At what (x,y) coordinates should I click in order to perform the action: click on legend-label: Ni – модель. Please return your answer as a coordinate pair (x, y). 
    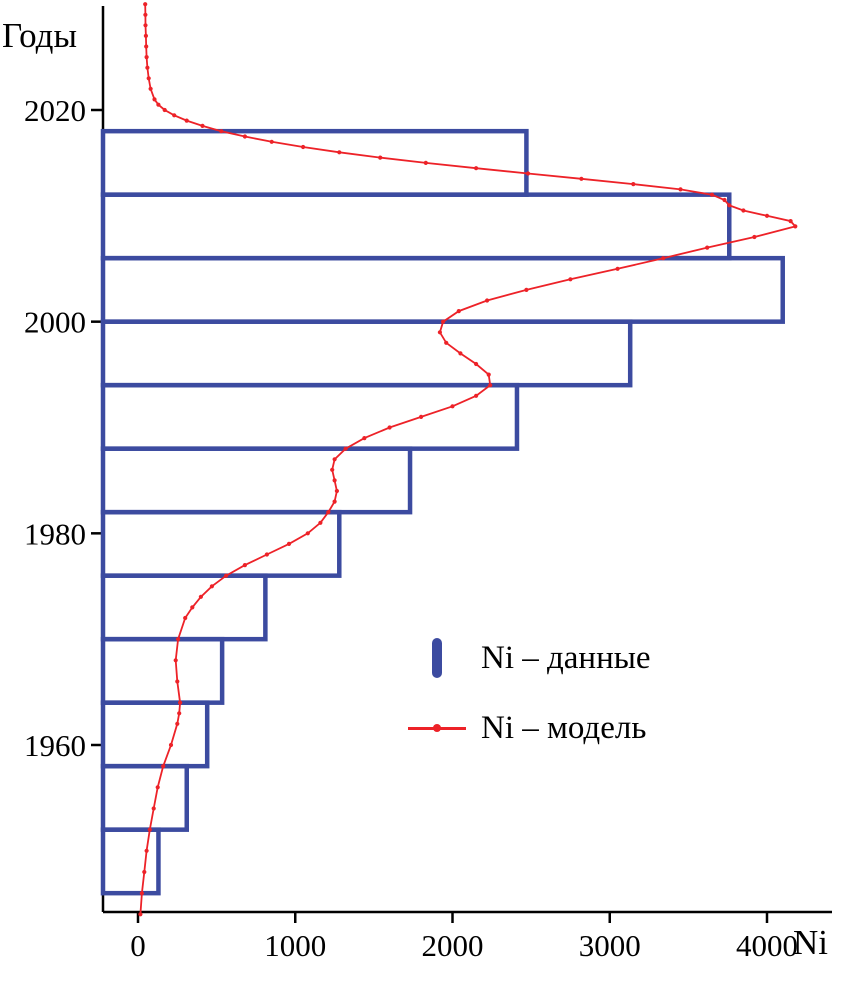
    Looking at the image, I should click on (564, 727).